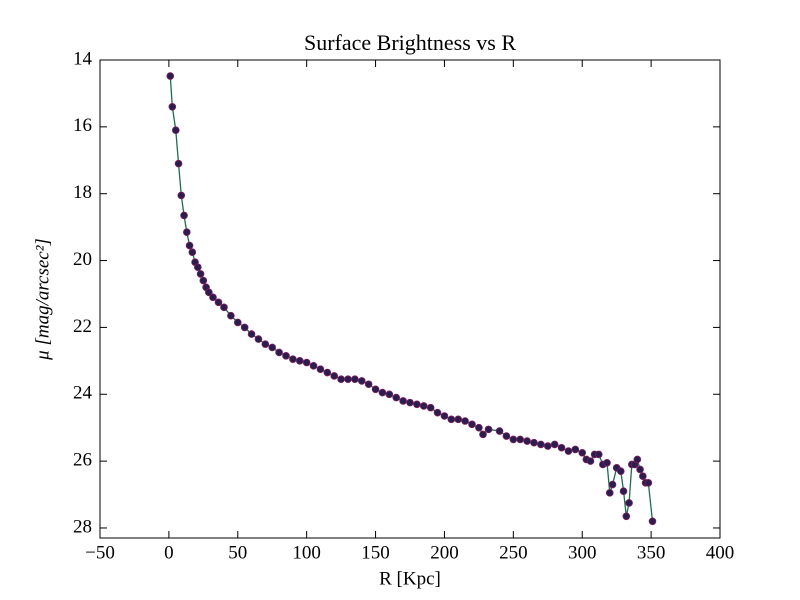  Describe the element at coordinates (582, 552) in the screenshot. I see `x-tick-label: 300` at that location.